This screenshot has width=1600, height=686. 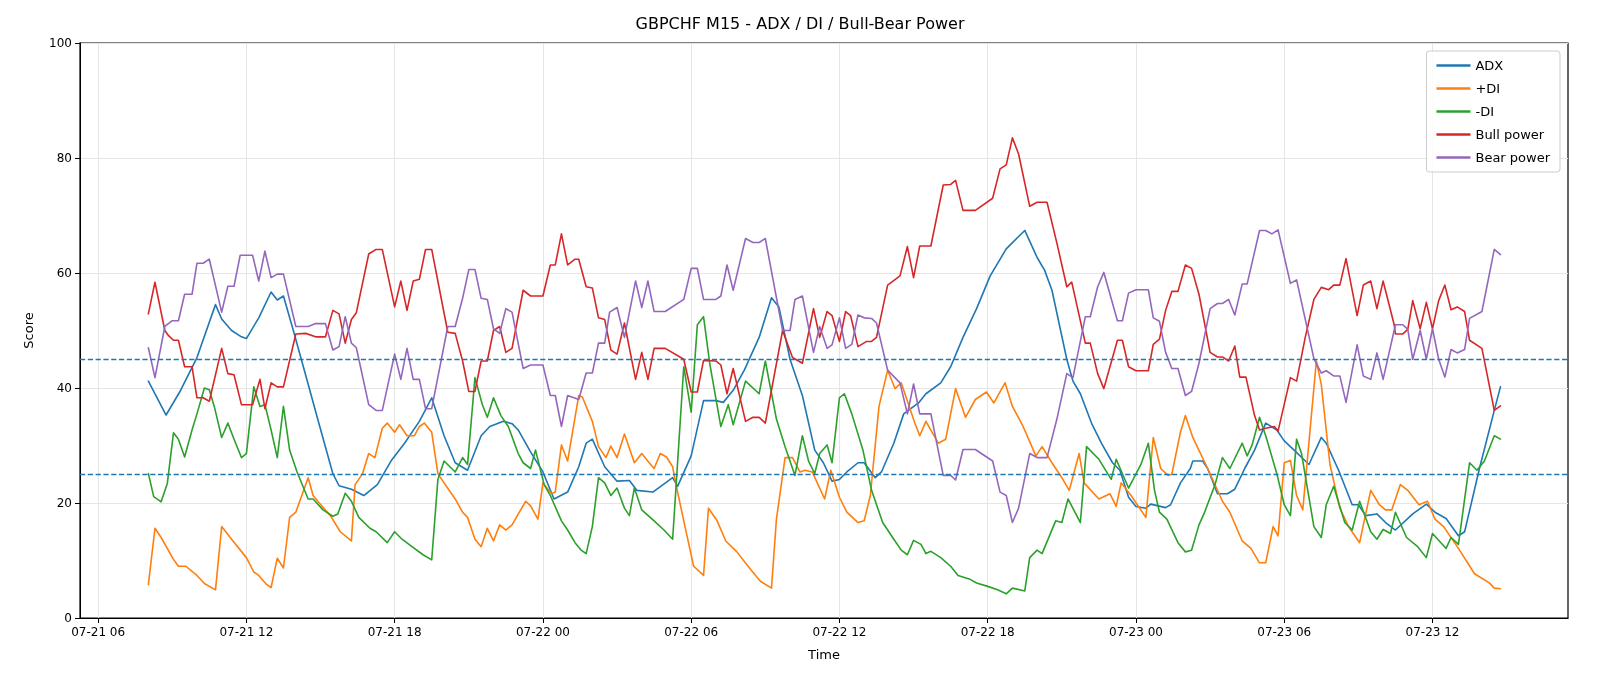 I want to click on y-axis-title: Score, so click(x=28, y=330).